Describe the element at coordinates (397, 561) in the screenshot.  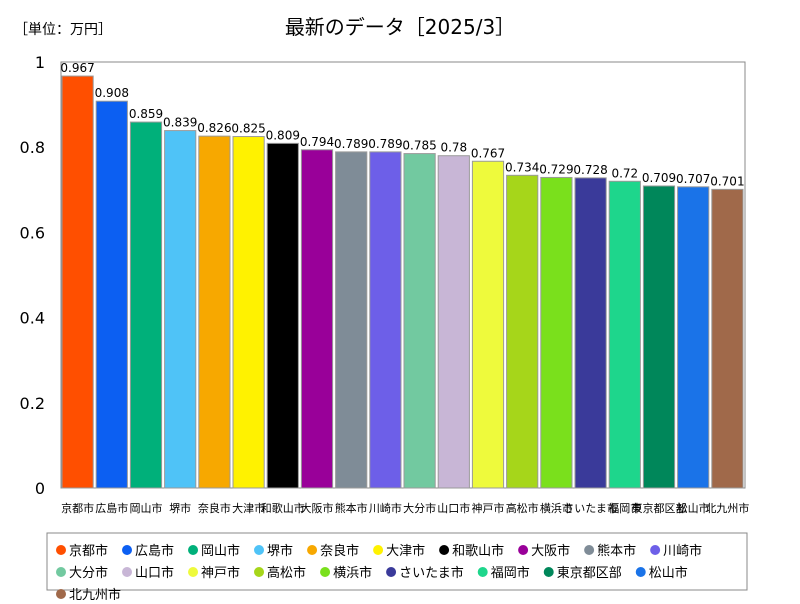
I see `legend-box` at that location.